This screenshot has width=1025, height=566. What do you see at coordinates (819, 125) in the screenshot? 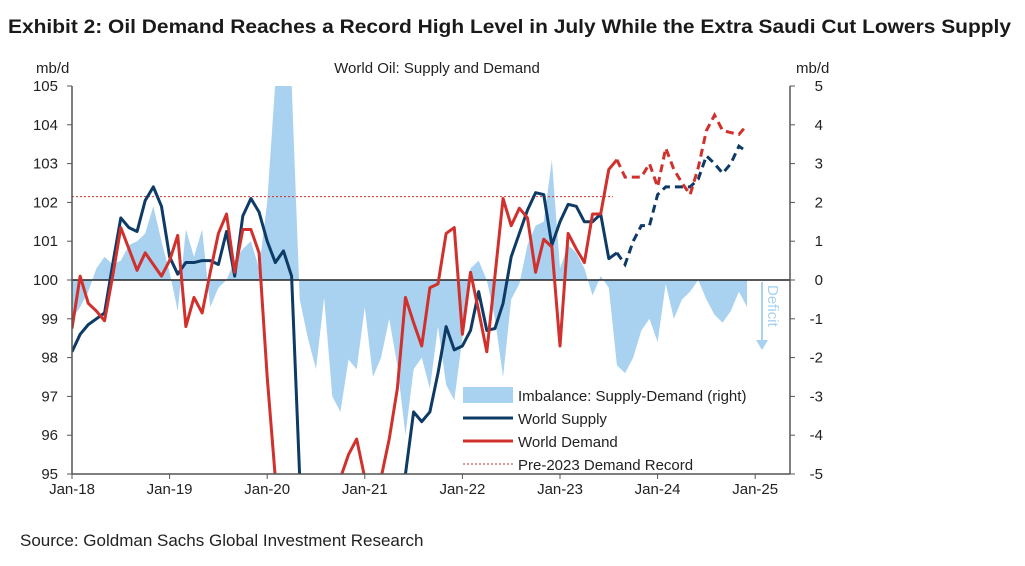
I see `right-tick-label: 4` at bounding box center [819, 125].